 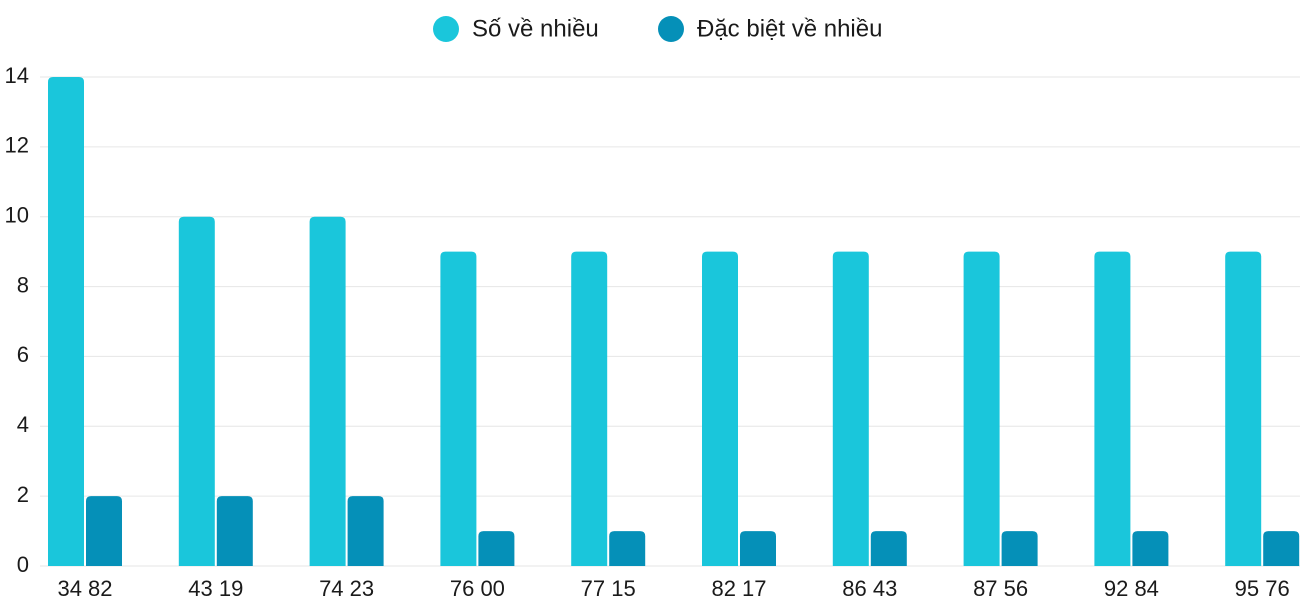 What do you see at coordinates (1000, 588) in the screenshot?
I see `x-tick-label: 87 56` at bounding box center [1000, 588].